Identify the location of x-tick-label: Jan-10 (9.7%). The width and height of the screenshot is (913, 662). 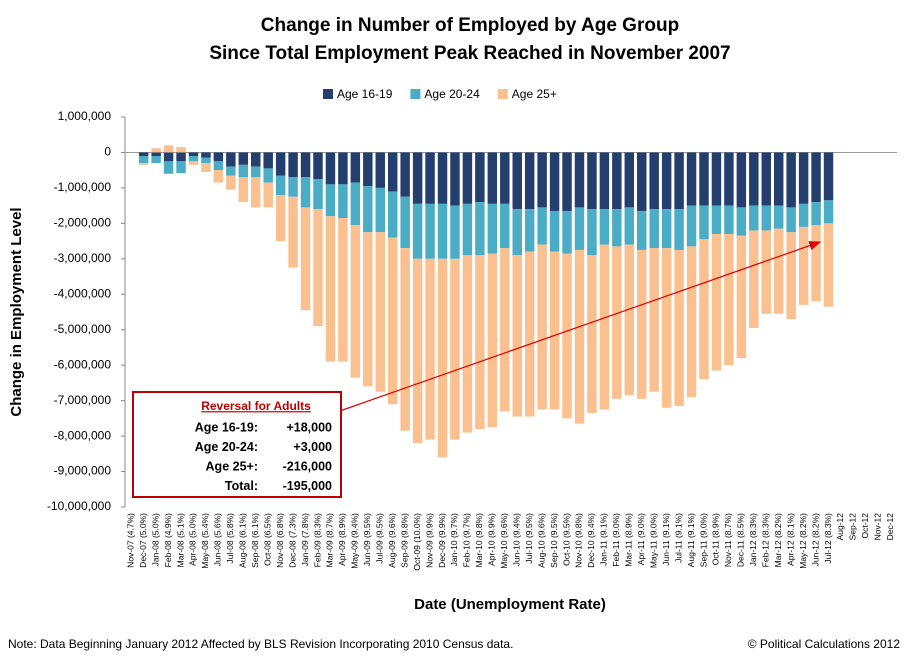
(454, 540).